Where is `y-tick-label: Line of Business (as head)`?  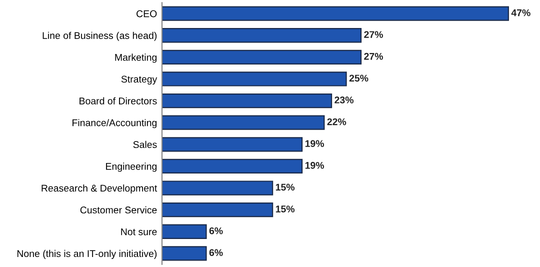 y-tick-label: Line of Business (as head) is located at coordinates (99, 36).